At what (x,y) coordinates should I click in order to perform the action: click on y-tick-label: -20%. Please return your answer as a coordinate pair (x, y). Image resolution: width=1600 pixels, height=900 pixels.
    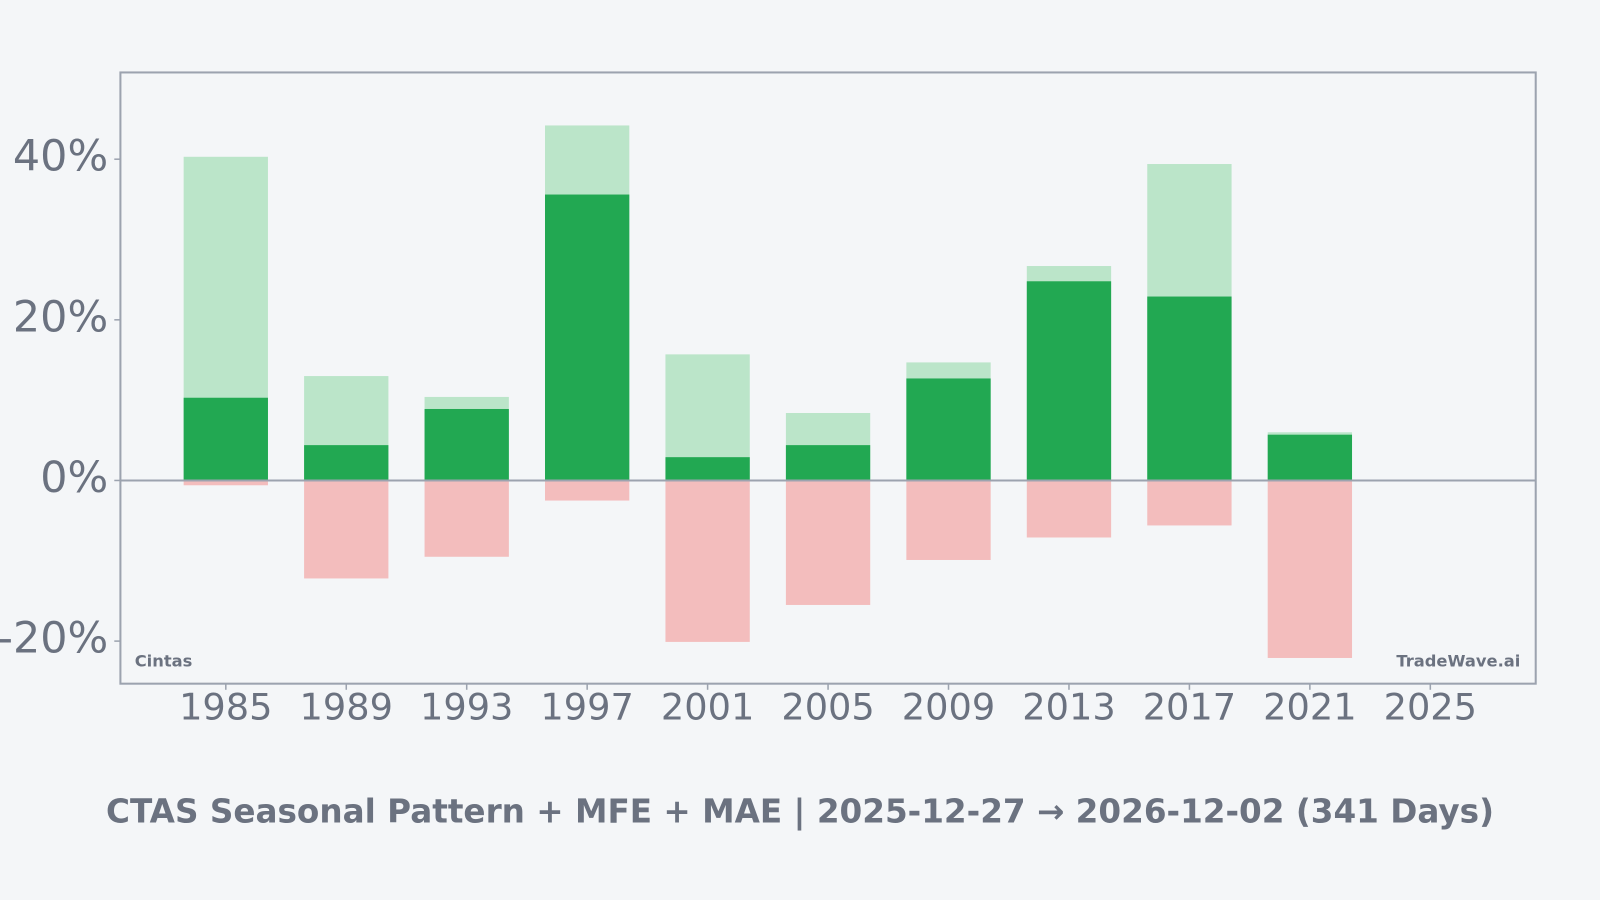
    Looking at the image, I should click on (54, 639).